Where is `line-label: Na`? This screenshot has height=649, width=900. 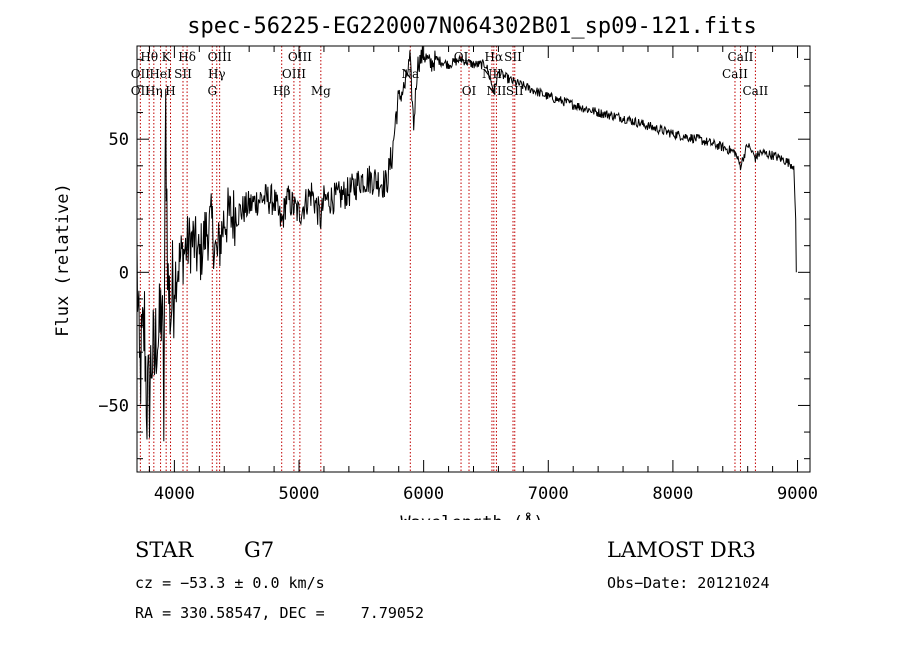 line-label: Na is located at coordinates (410, 74).